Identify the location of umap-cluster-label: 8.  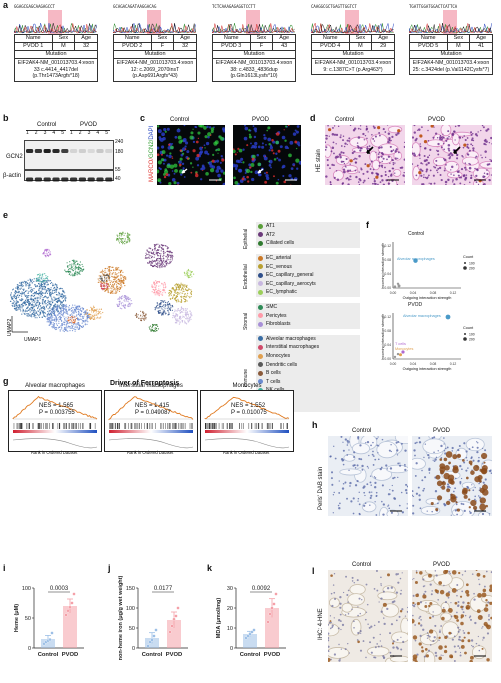
(189, 274).